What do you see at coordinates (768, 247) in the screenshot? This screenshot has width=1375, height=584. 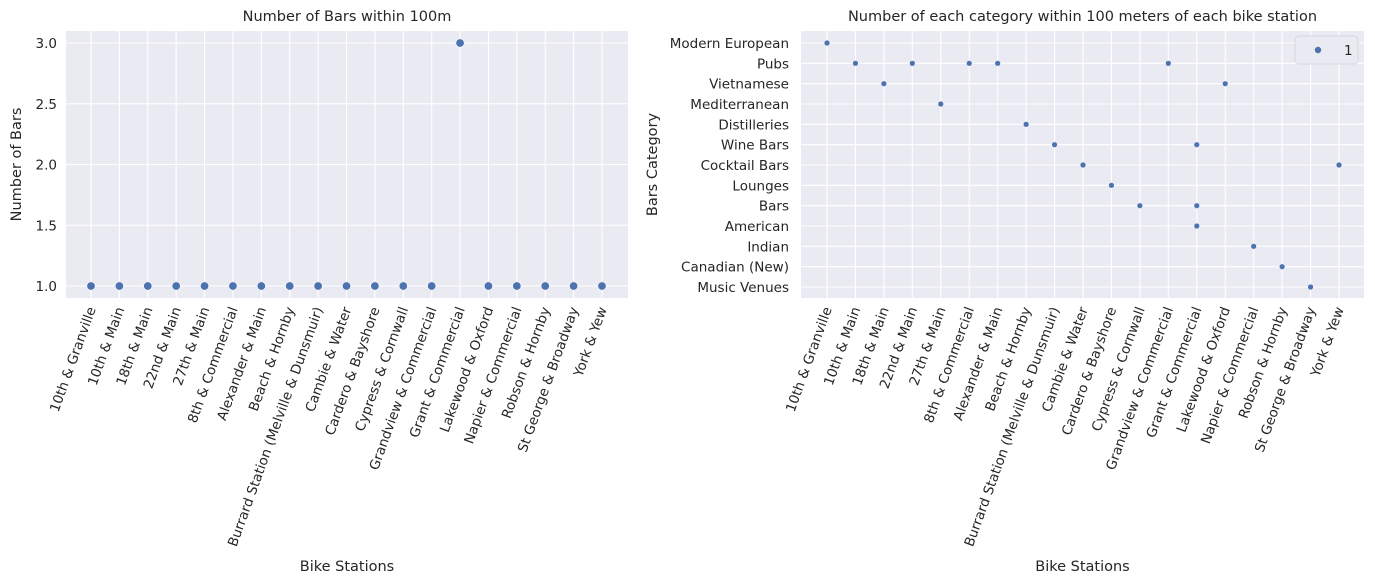 I see `y-tick-label: Indian` at bounding box center [768, 247].